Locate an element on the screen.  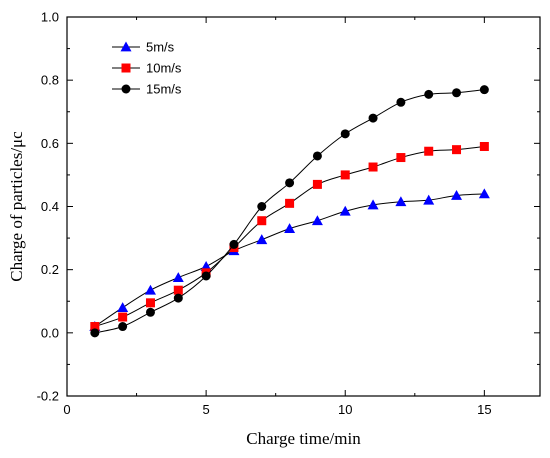
x-tick-label: 5 is located at coordinates (206, 409).